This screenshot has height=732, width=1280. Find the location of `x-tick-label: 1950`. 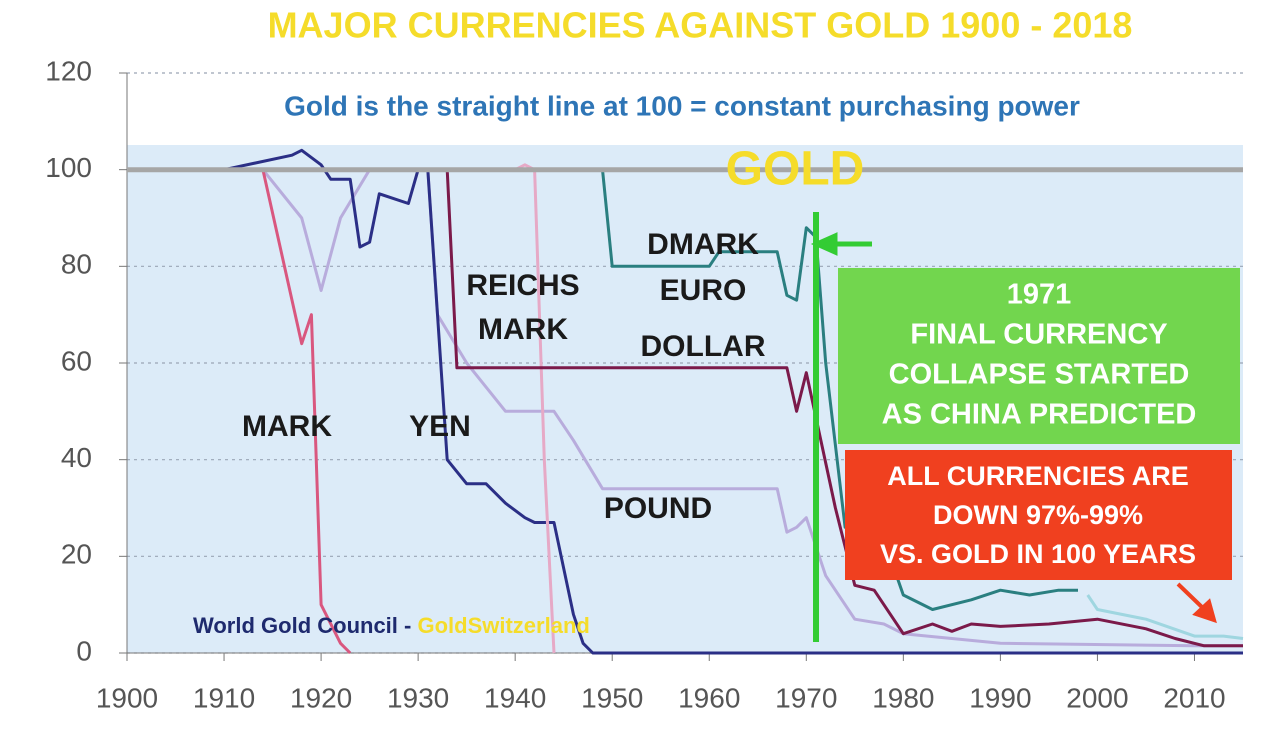

x-tick-label: 1950 is located at coordinates (612, 697).